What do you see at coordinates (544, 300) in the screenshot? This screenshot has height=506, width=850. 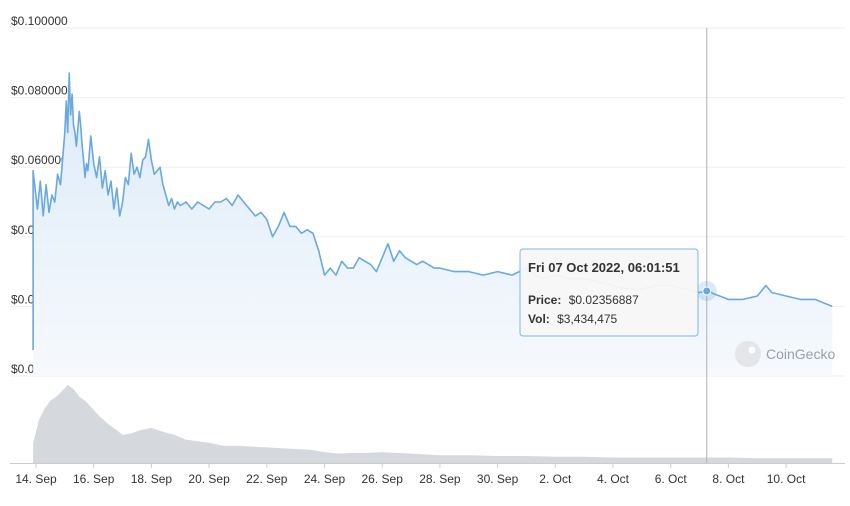 I see `tooltip-price-label: Price:` at bounding box center [544, 300].